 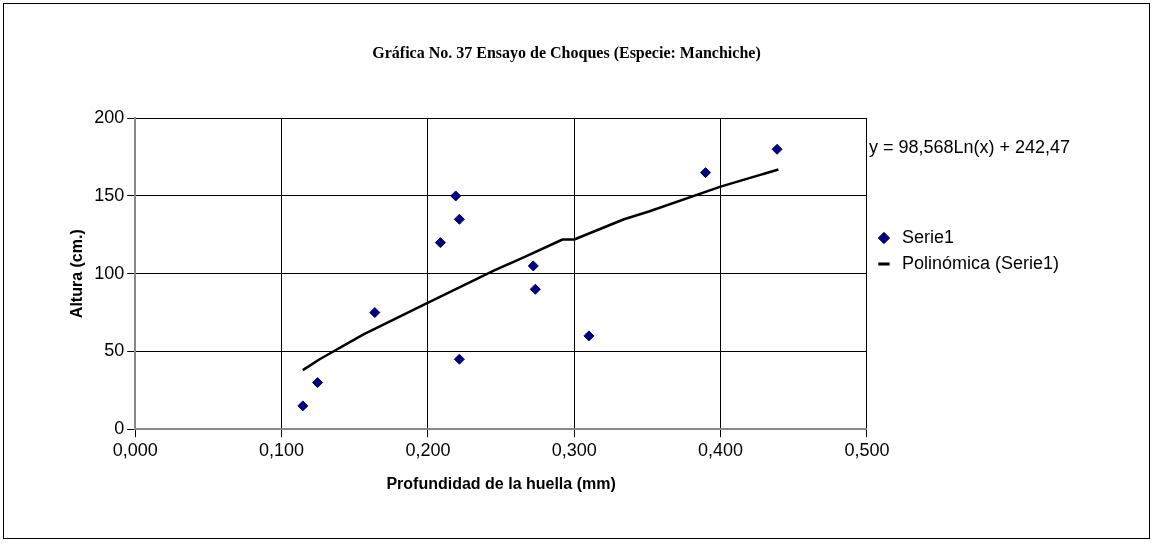 I want to click on chart-title: Gráfica No. 37 Ensayo de Choques (Especie: Manchiche), so click(x=566, y=52).